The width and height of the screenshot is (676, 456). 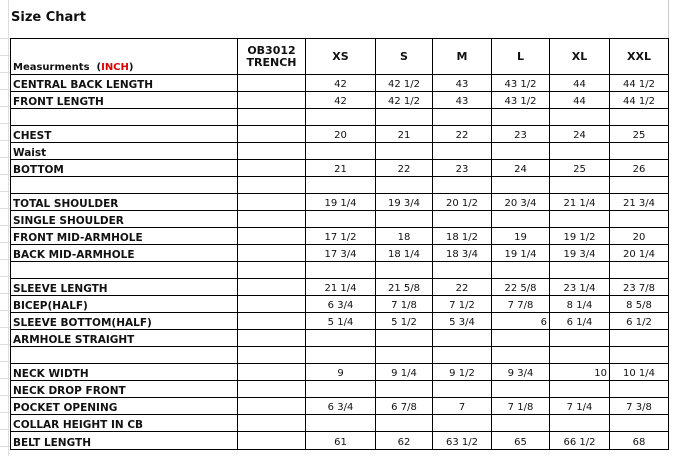 I want to click on row-label: FRONT LENGTH, so click(x=124, y=100).